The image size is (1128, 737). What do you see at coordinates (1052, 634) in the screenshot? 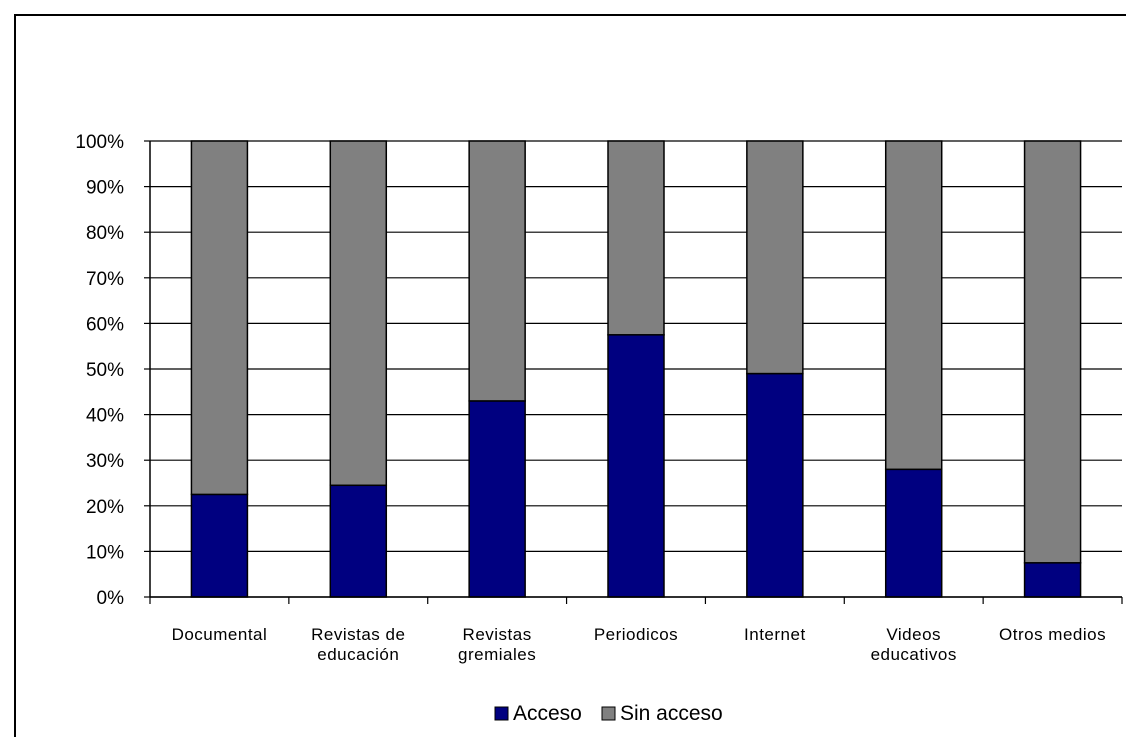
I see `x-tick-label: Otros medios` at bounding box center [1052, 634].